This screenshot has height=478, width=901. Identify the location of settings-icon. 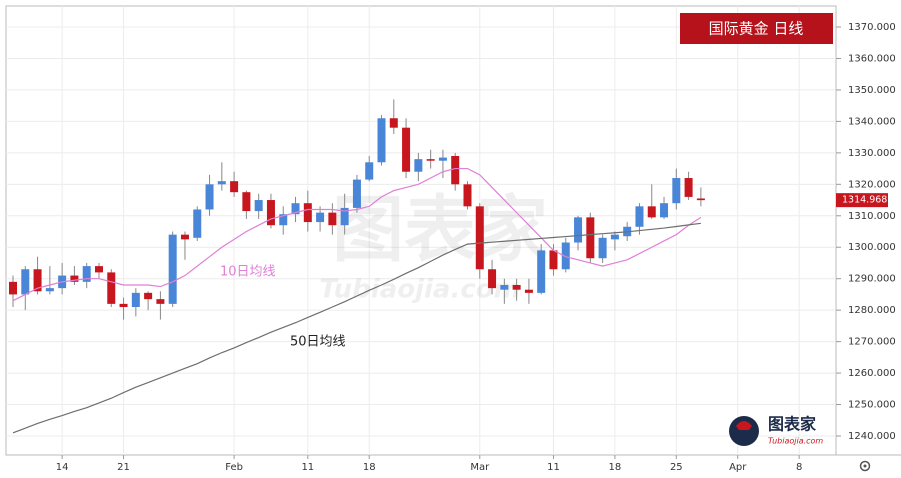
(865, 466).